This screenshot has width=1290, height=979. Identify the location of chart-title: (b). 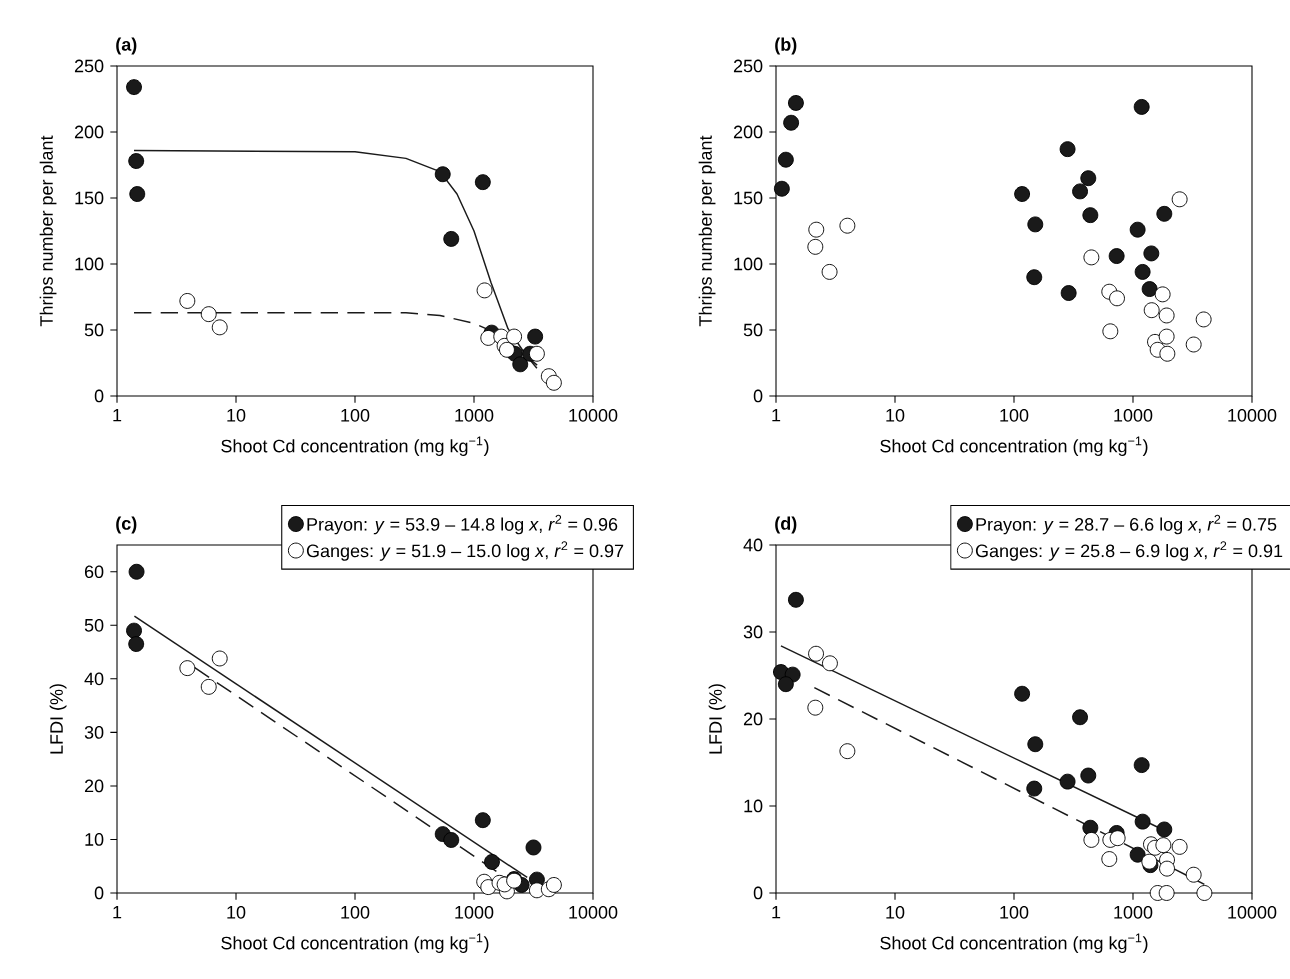
(786, 46).